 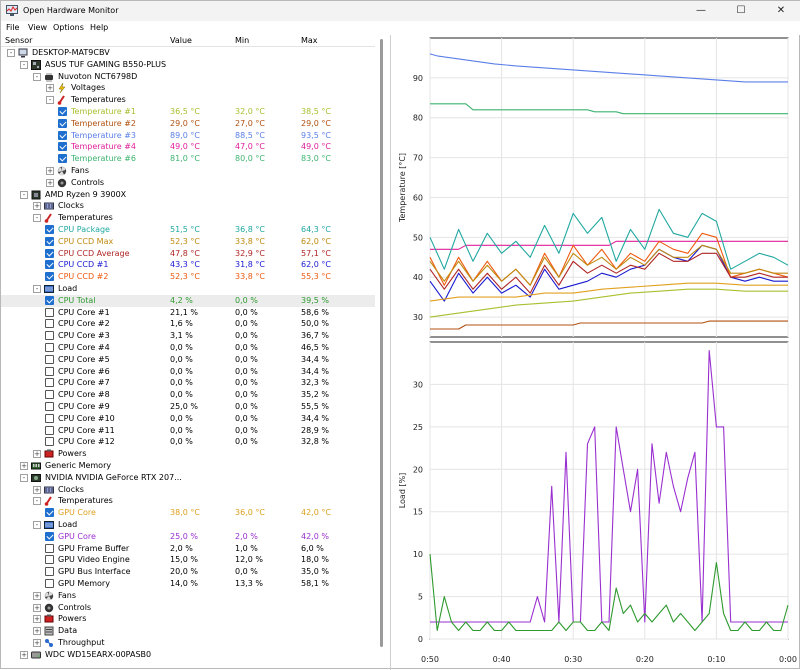 I want to click on tree-row: GPU Frame Buffer 2,0 % 1,0 % 6,0 %, so click(x=188, y=549).